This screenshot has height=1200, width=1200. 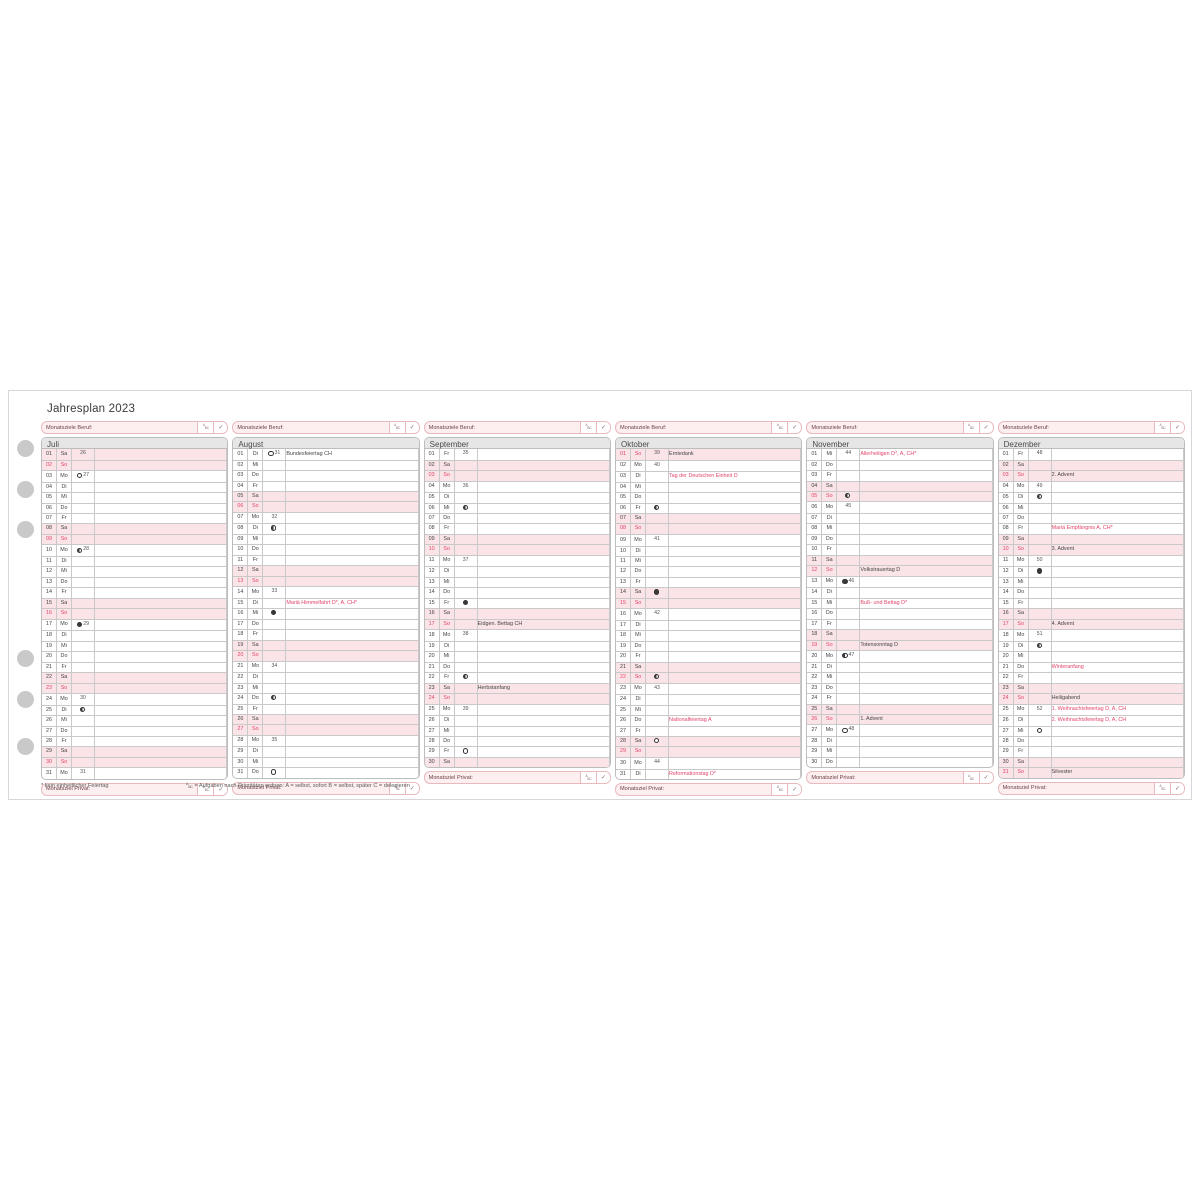 I want to click on day-row: 09 So, so click(x=135, y=539).